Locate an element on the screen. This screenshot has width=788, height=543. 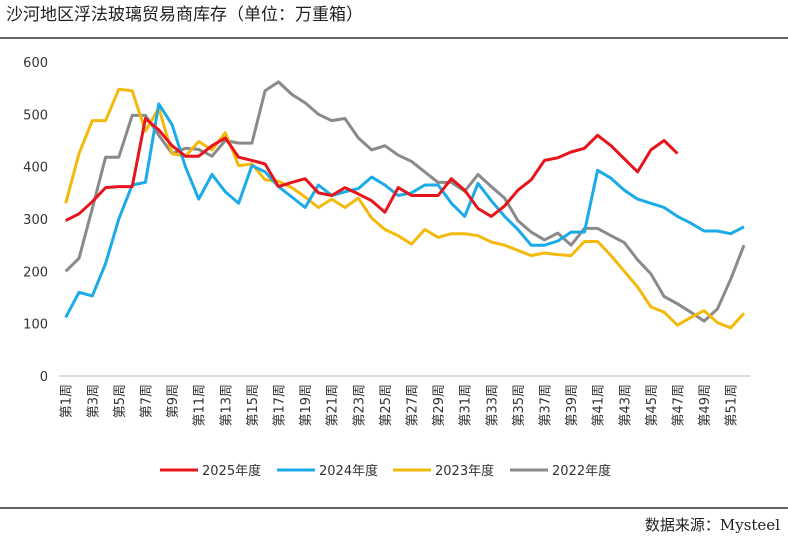
x-tick-label: 第7周 is located at coordinates (146, 401).